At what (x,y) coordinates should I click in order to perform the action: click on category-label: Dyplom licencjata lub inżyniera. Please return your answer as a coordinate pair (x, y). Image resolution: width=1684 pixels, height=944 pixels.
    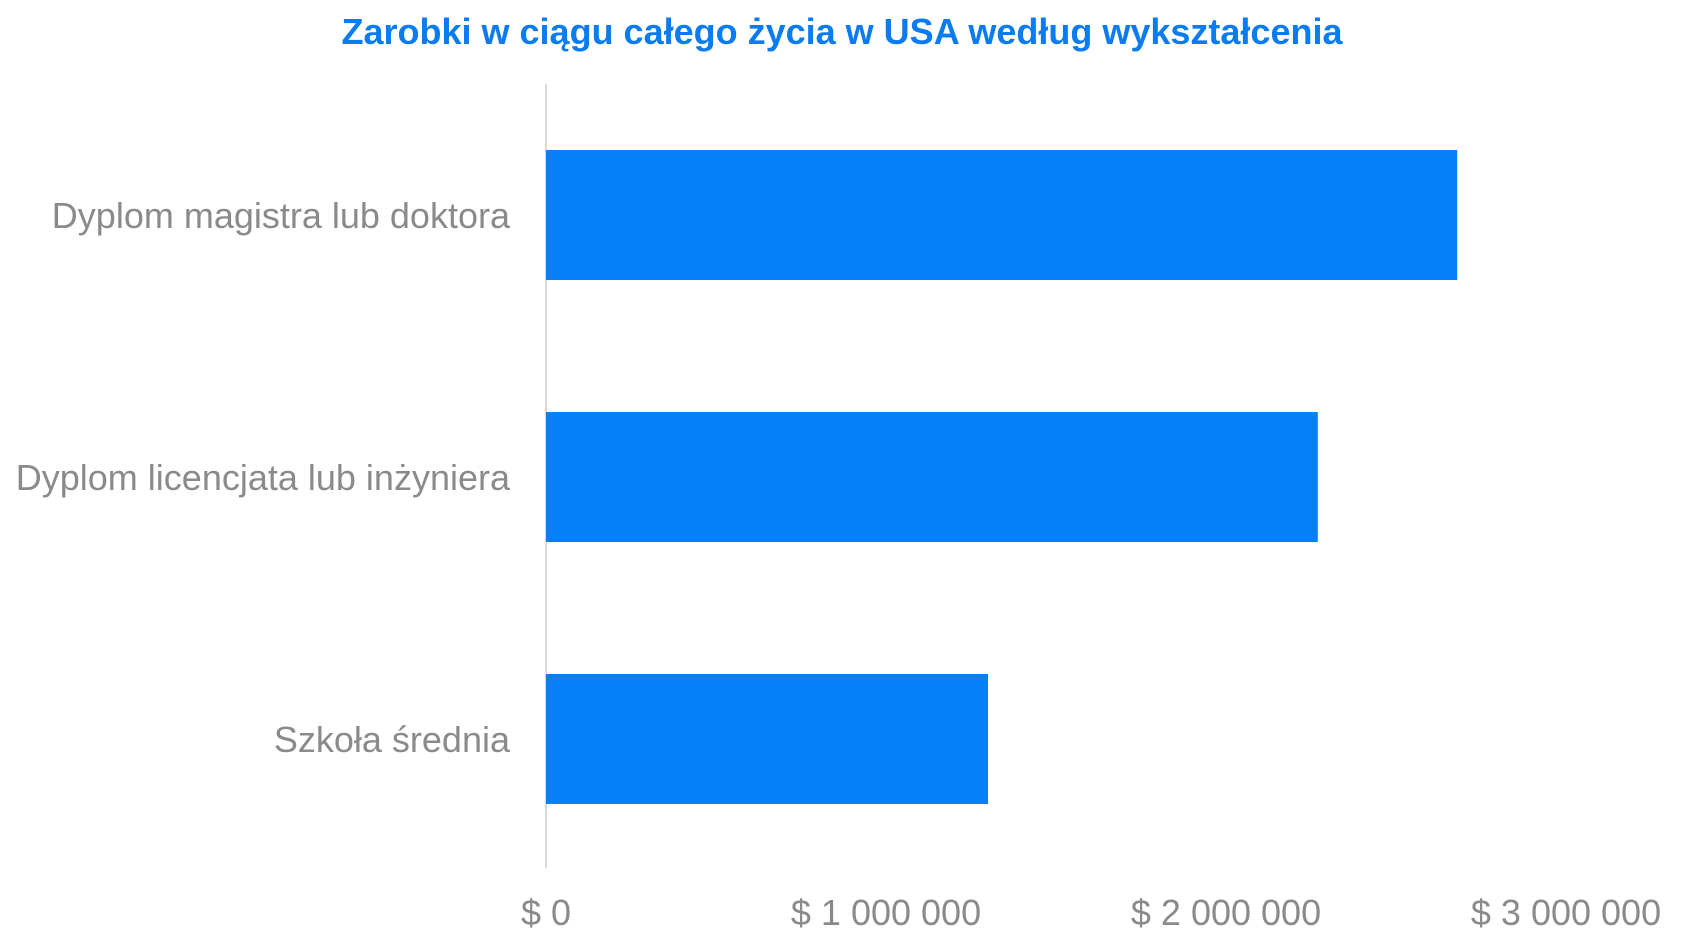
    Looking at the image, I should click on (263, 477).